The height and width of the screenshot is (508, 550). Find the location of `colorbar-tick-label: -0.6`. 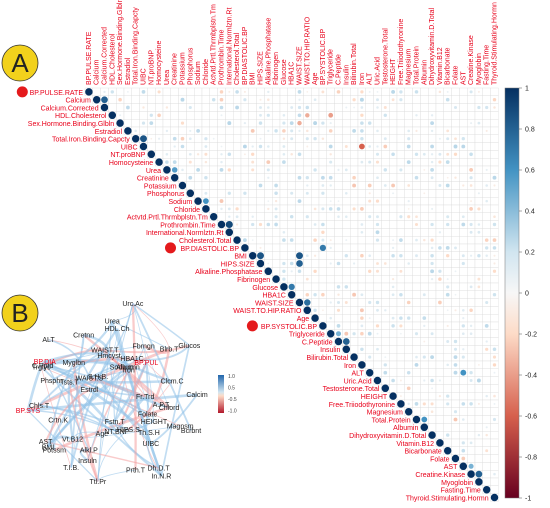

colorbar-tick-label: -0.6 is located at coordinates (531, 417).